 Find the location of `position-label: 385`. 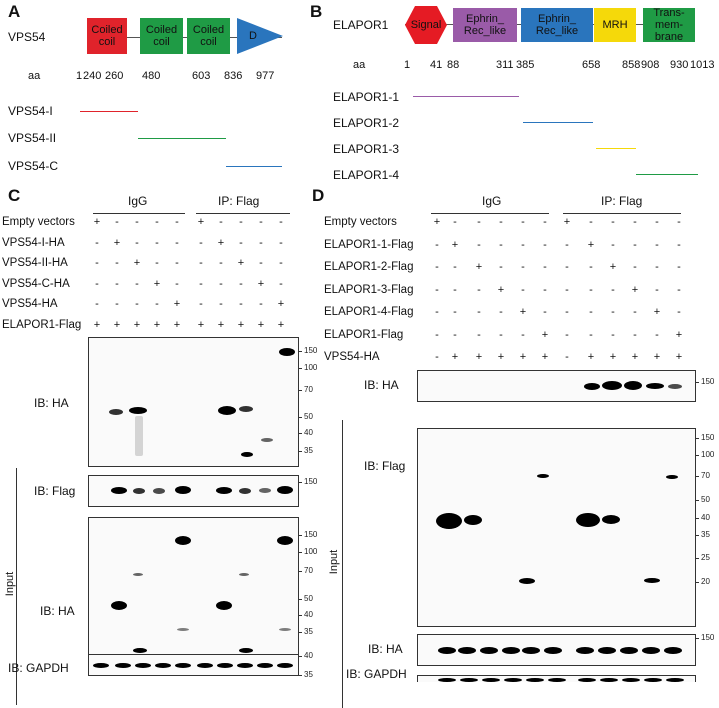

position-label: 385 is located at coordinates (525, 65).